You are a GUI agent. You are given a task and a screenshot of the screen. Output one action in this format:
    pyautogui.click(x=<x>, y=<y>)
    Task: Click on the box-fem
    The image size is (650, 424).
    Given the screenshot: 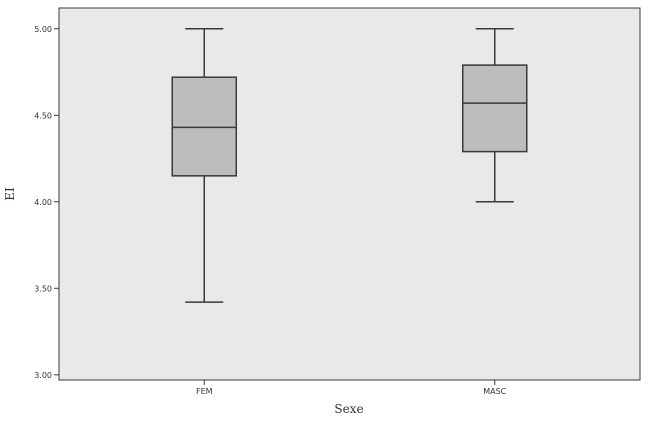 What is the action you would take?
    pyautogui.click(x=204, y=165)
    